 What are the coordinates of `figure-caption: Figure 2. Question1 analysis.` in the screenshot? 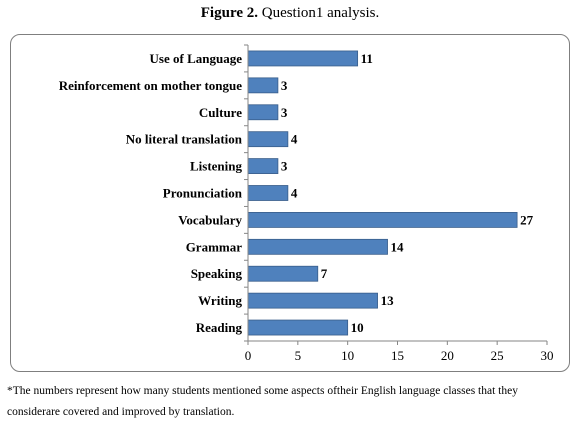 It's located at (290, 13).